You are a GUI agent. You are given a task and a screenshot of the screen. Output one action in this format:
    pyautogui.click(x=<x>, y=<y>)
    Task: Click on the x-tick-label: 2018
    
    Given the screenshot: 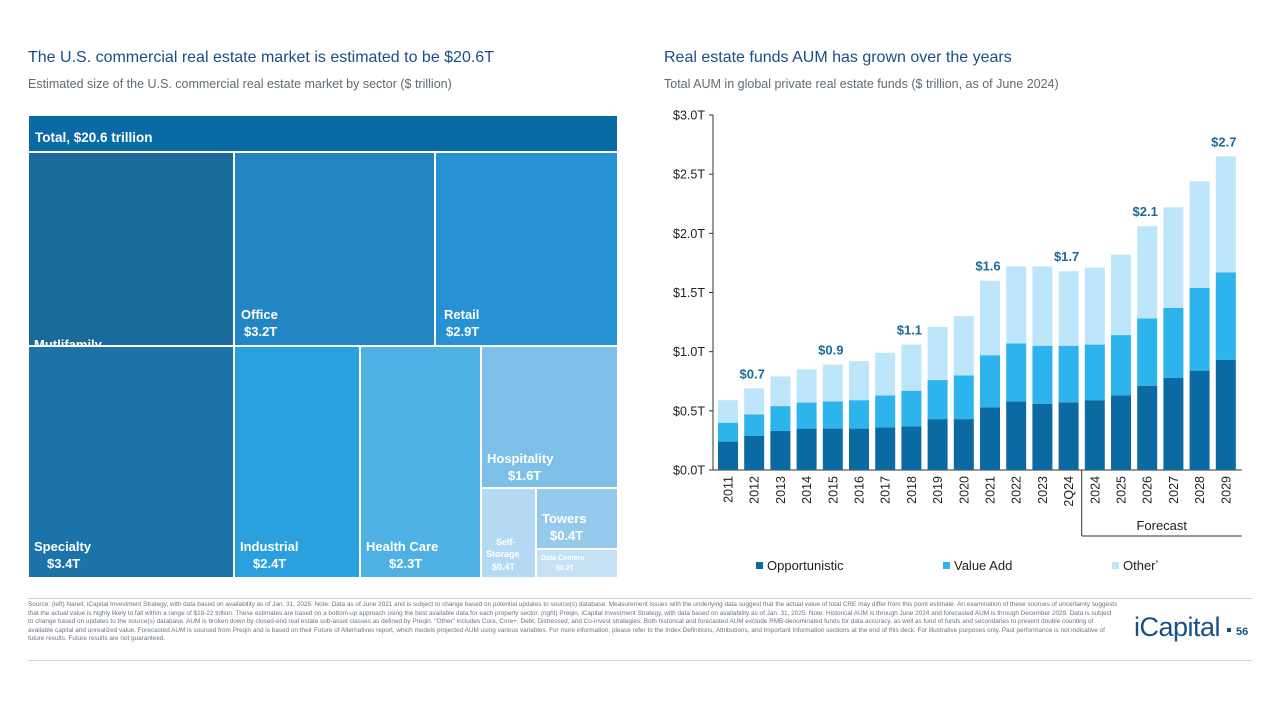 What is the action you would take?
    pyautogui.click(x=912, y=490)
    